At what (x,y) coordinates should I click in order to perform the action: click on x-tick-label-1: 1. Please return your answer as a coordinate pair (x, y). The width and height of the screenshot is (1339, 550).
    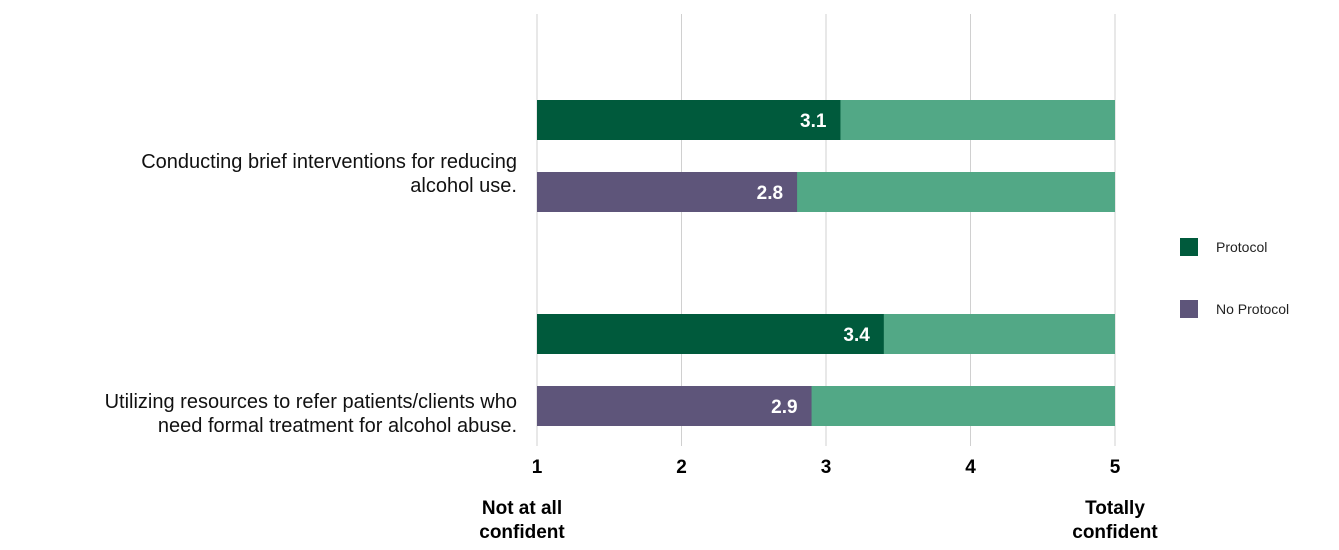
    Looking at the image, I should click on (537, 467).